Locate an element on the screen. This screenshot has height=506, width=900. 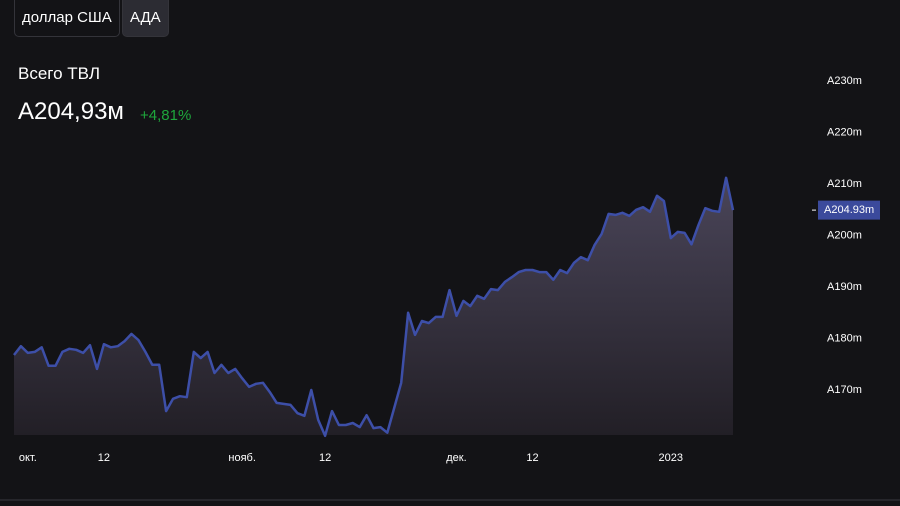
y-tick-label: A200m is located at coordinates (844, 235).